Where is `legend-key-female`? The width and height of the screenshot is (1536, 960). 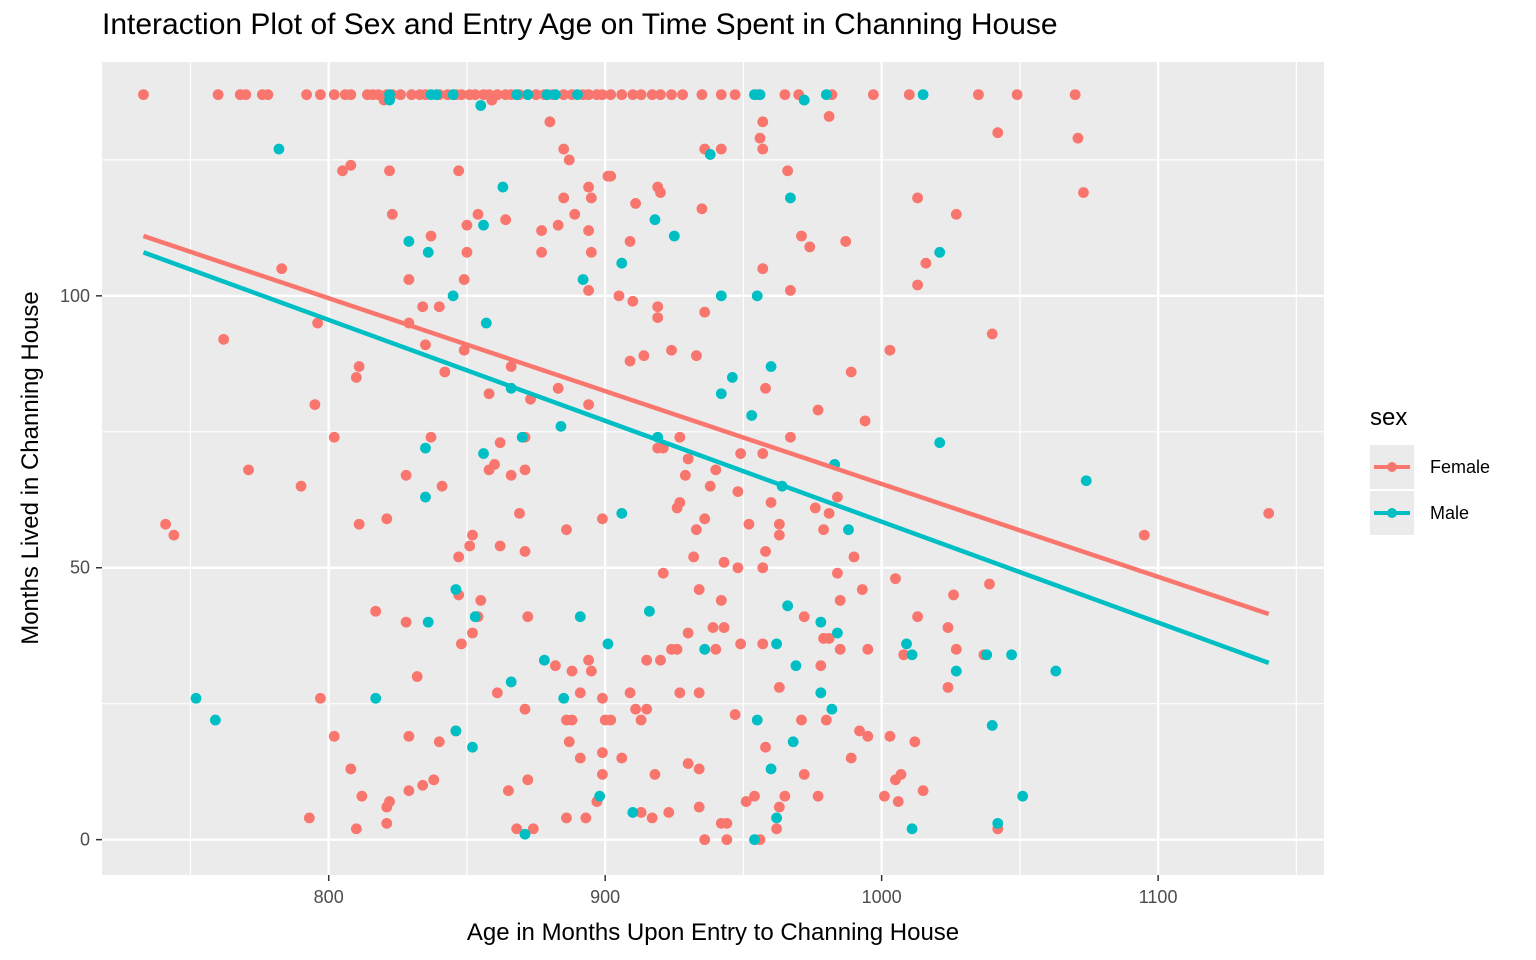
legend-key-female is located at coordinates (1392, 467).